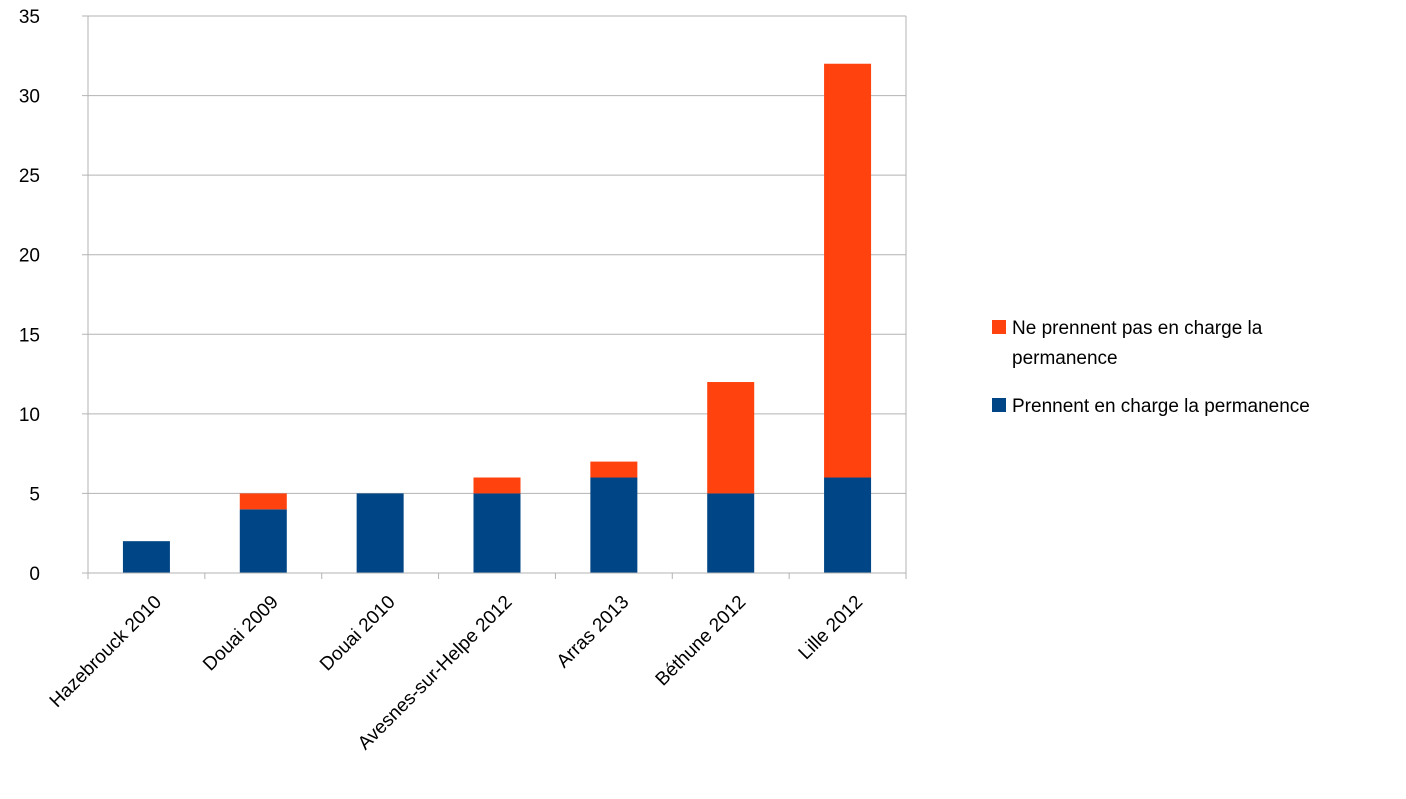  I want to click on legend-label: Prennent en charge la permanence, so click(1161, 406).